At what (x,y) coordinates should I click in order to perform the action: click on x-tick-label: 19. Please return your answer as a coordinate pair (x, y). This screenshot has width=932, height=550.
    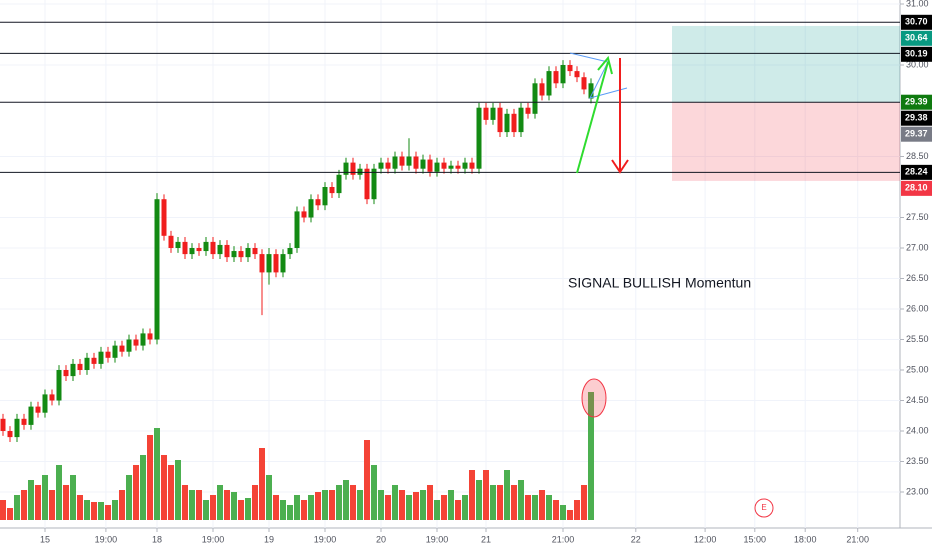
    Looking at the image, I should click on (269, 539).